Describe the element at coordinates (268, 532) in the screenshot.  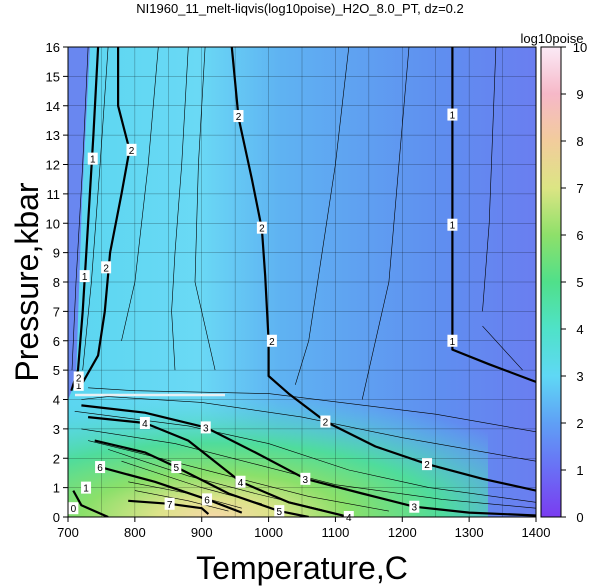
I see `x-tick-label: 1000` at that location.